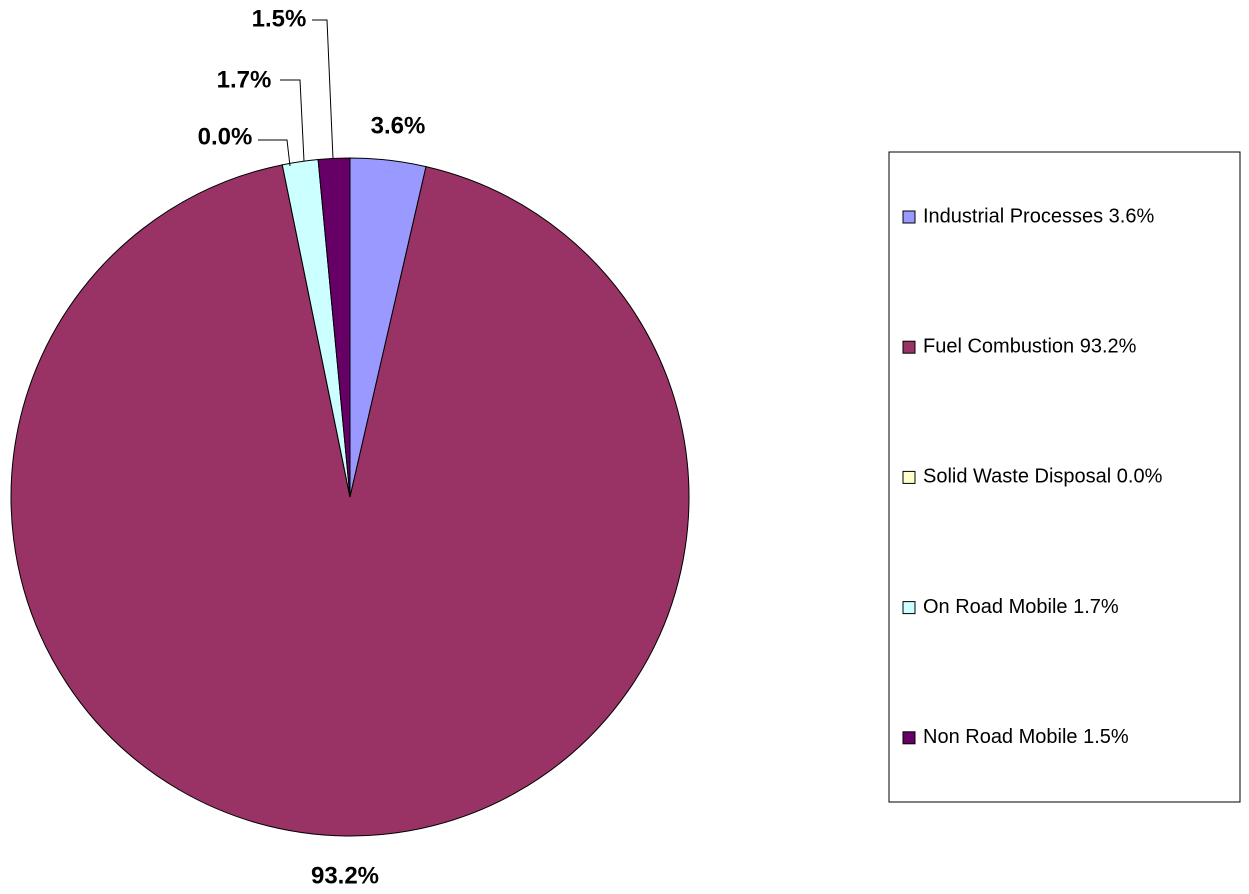 The width and height of the screenshot is (1249, 894). I want to click on legend-label: Solid Waste Disposal 0.0%, so click(1043, 477).